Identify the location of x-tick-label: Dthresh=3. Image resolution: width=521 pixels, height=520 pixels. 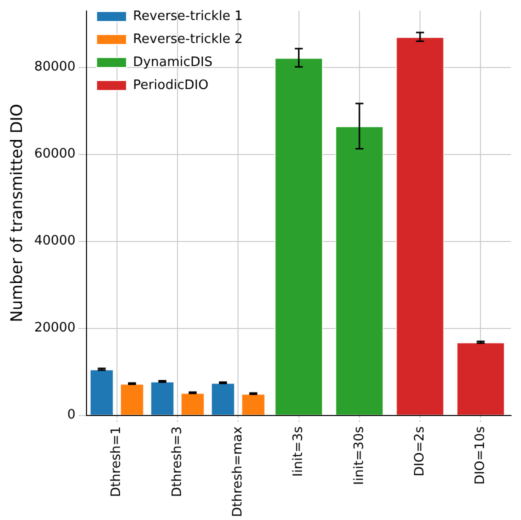
(177, 461).